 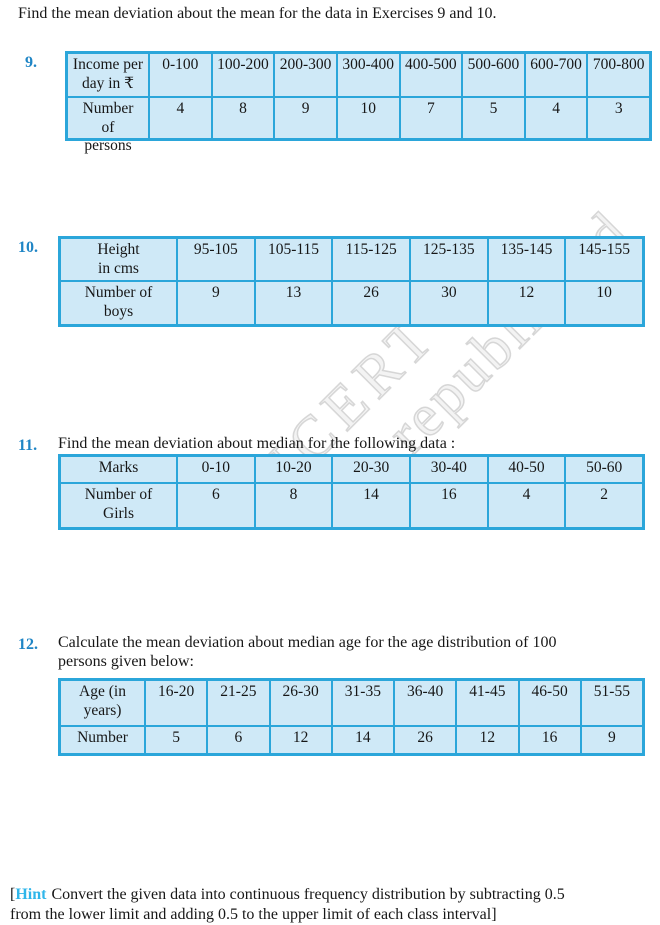 What do you see at coordinates (431, 75) in the screenshot?
I see `class-interval-cell: 400-500` at bounding box center [431, 75].